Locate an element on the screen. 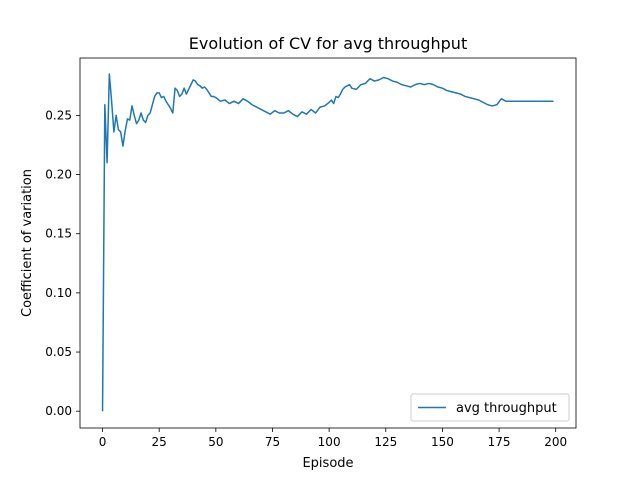 The width and height of the screenshot is (640, 480). x-tick-label: 0 is located at coordinates (103, 442).